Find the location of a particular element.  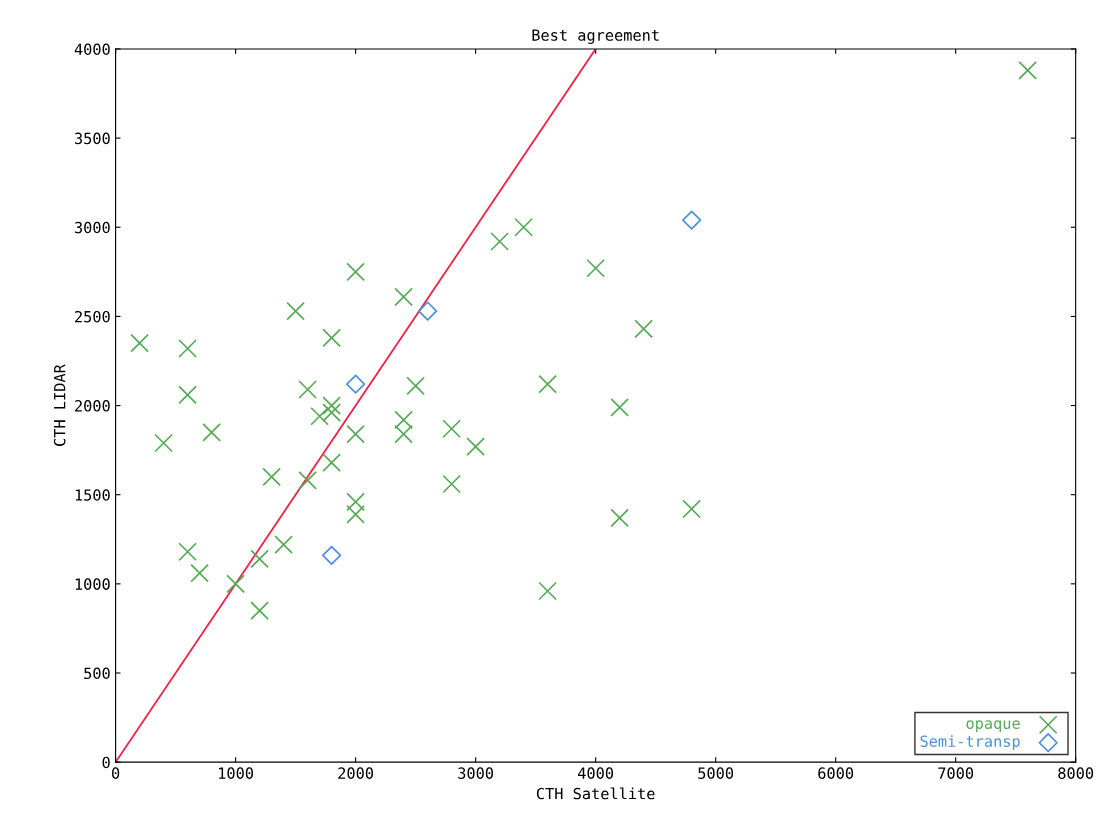

y-tick-label: 2500 is located at coordinates (92, 316).